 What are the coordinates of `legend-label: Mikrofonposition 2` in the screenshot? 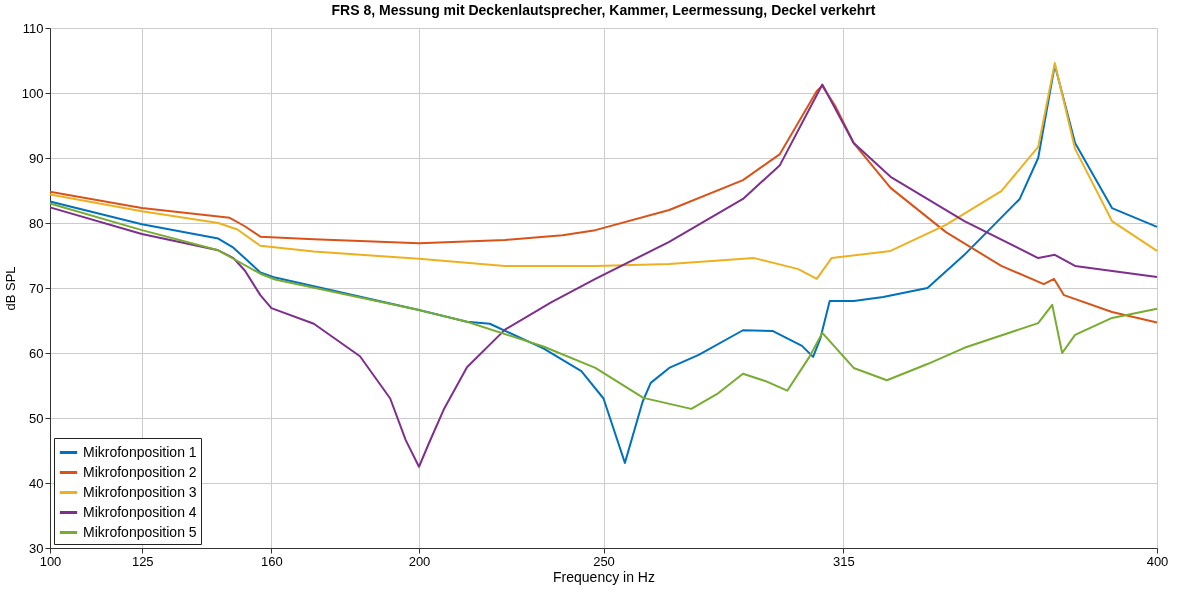 It's located at (140, 471).